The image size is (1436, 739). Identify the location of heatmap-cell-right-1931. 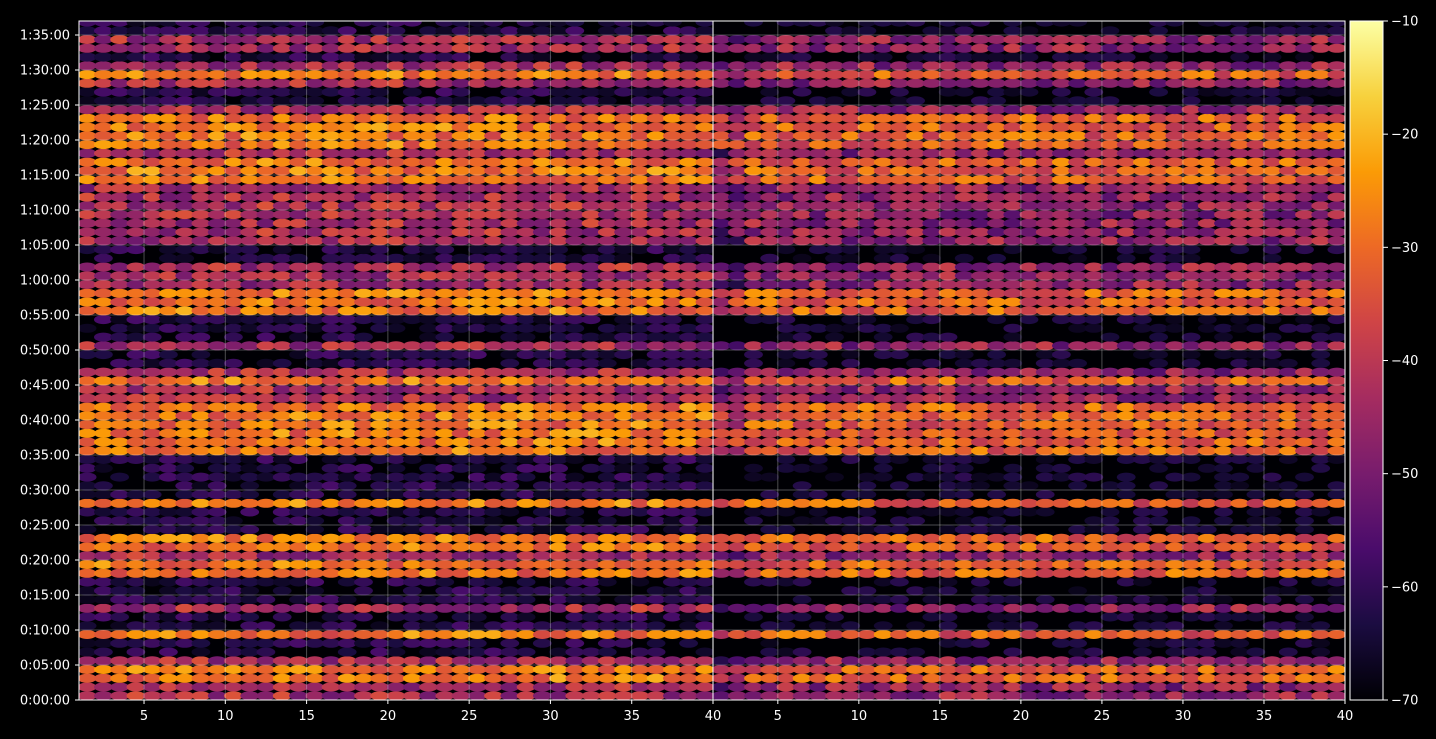
(1045, 267).